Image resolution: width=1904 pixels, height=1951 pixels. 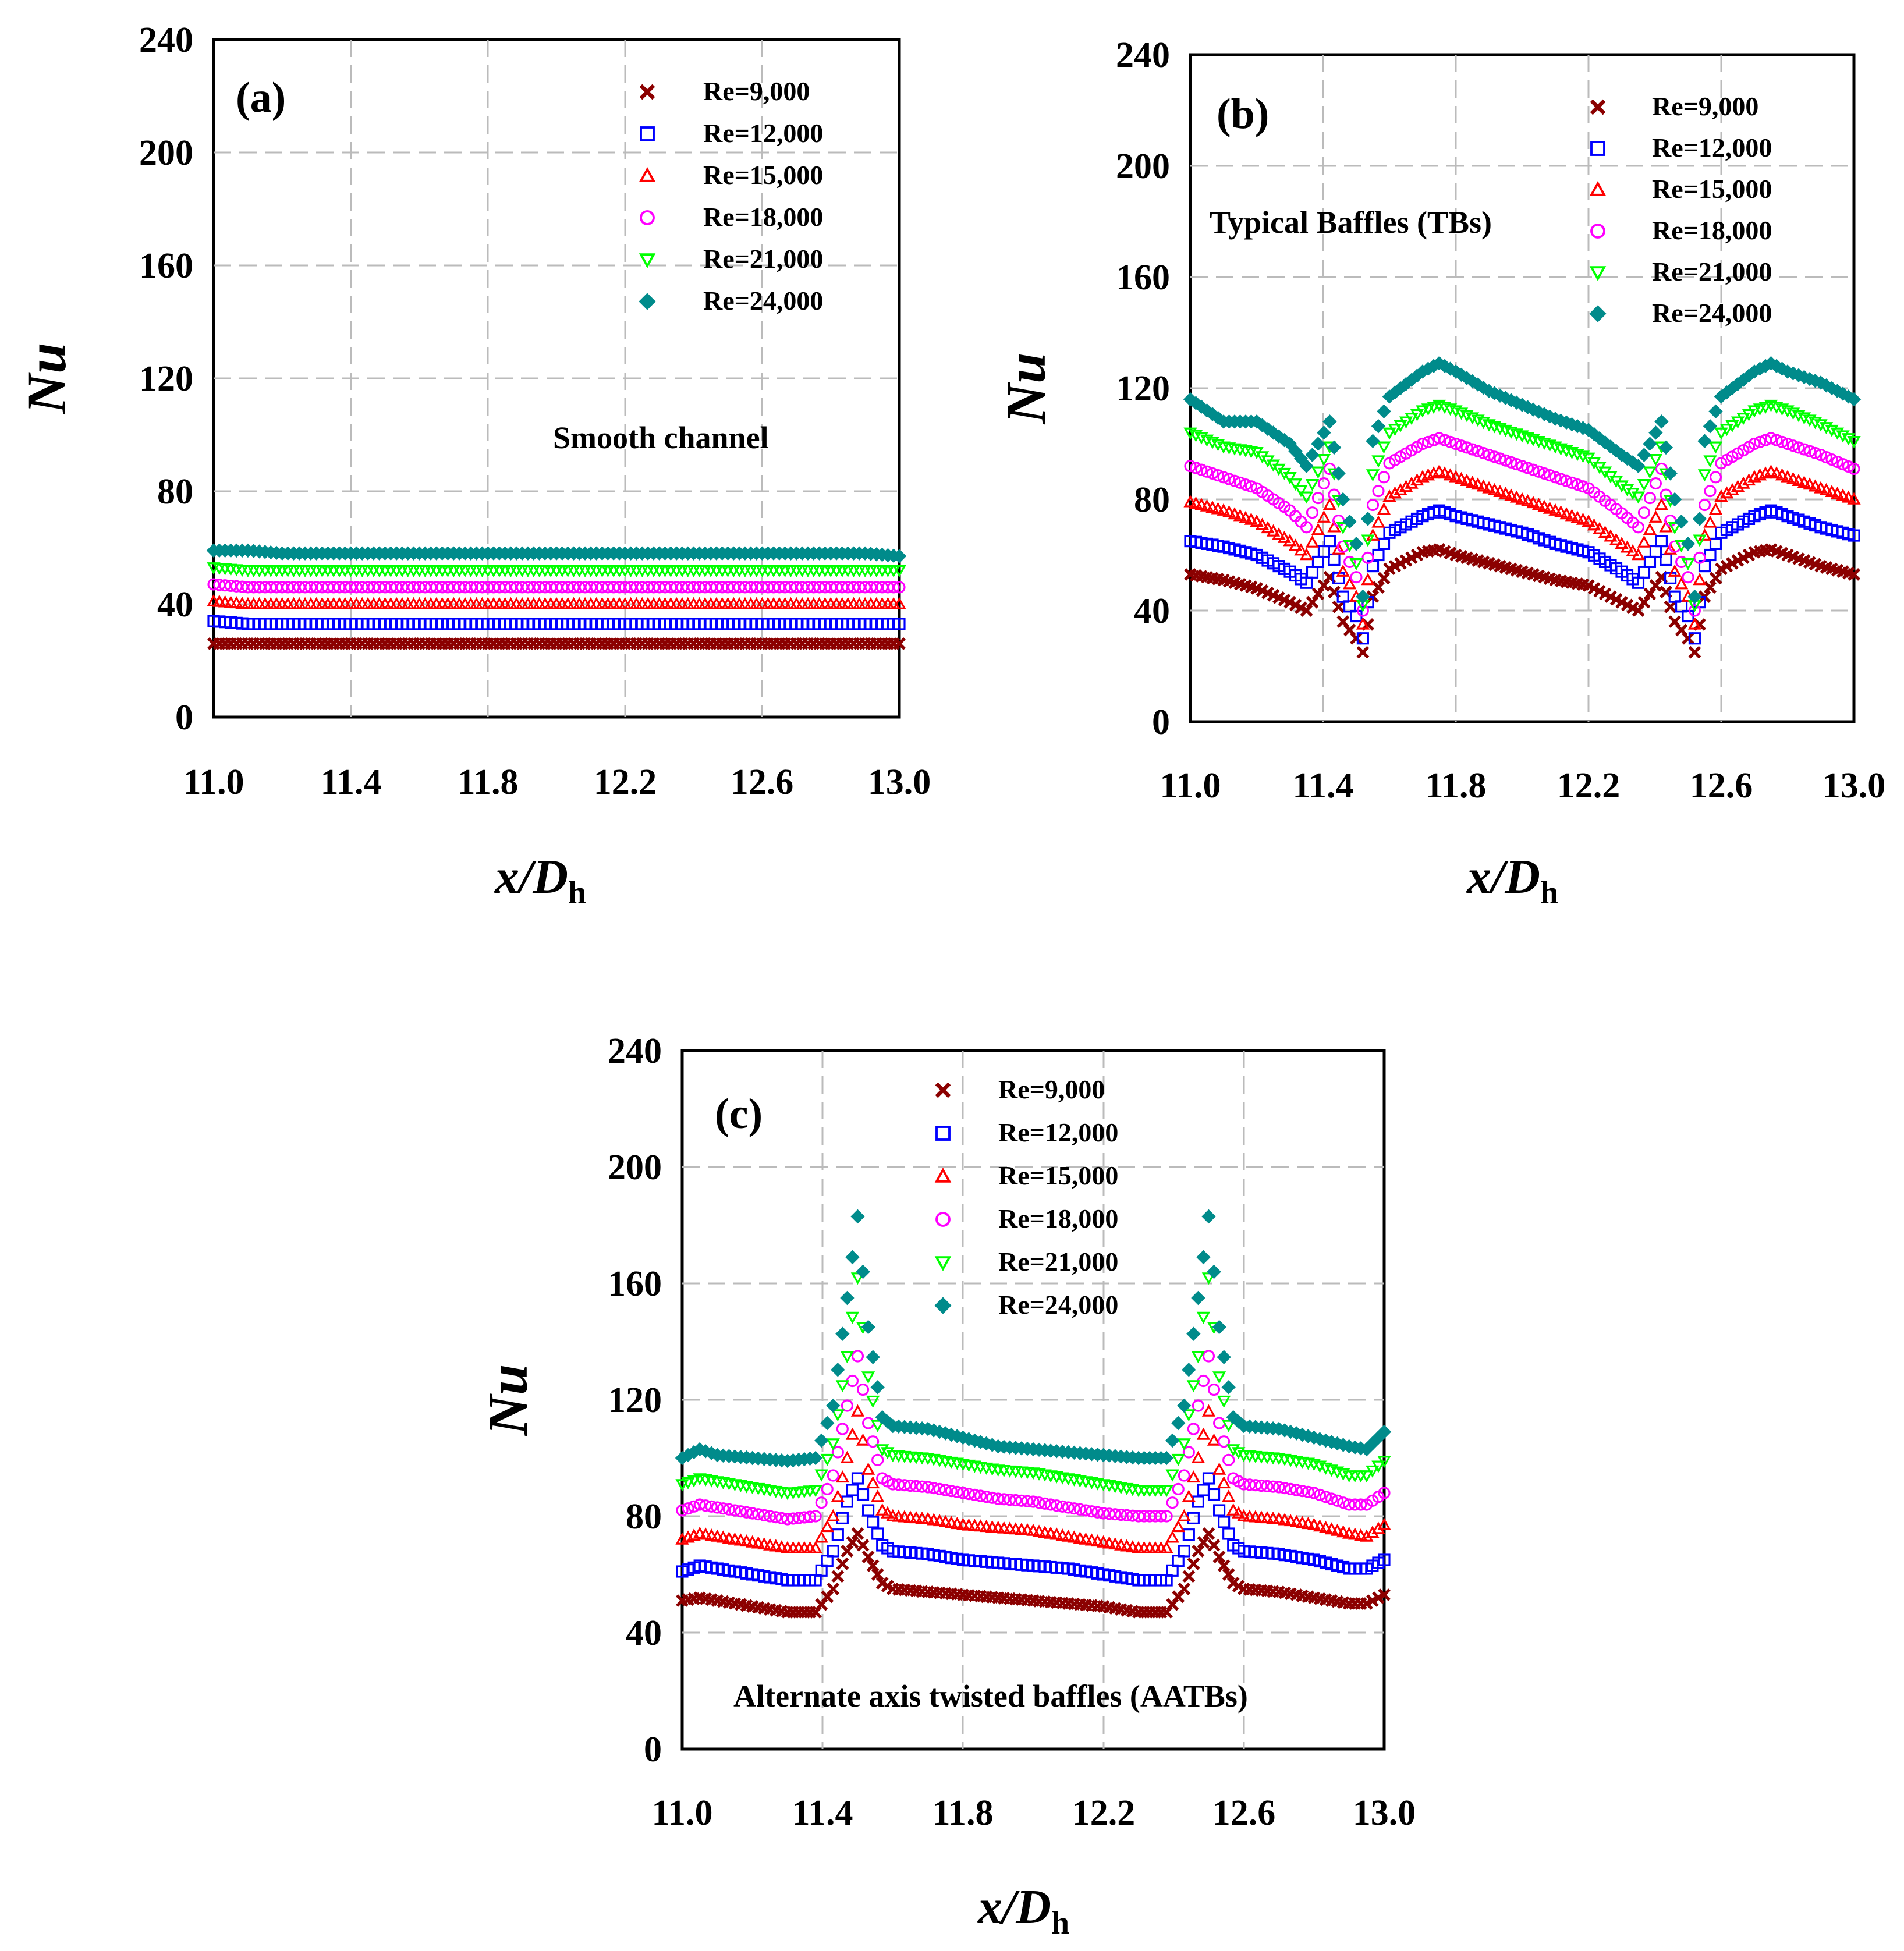 I want to click on y-tick-label: 240, so click(x=1143, y=55).